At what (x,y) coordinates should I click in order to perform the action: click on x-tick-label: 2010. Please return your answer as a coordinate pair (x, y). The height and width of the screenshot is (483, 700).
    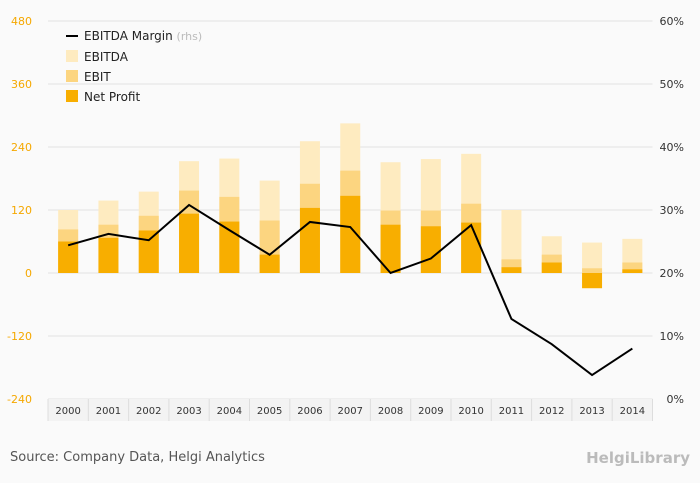
    Looking at the image, I should click on (470, 411).